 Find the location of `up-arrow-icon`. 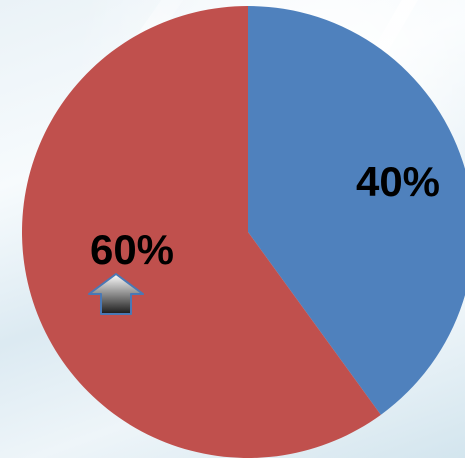

up-arrow-icon is located at coordinates (116, 294).